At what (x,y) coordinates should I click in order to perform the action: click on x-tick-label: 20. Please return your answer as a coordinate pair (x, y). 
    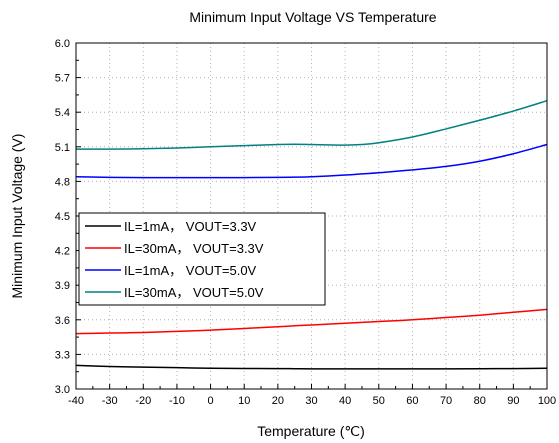
    Looking at the image, I should click on (278, 401).